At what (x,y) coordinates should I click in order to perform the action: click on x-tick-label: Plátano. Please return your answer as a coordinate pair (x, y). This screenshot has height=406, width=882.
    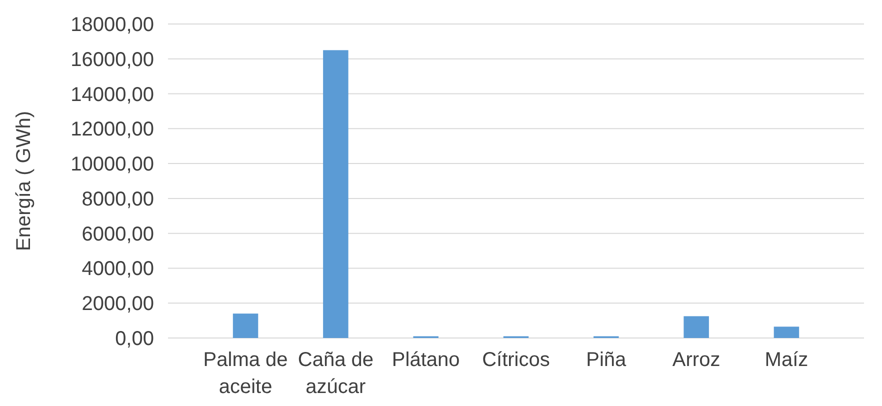
    Looking at the image, I should click on (426, 360).